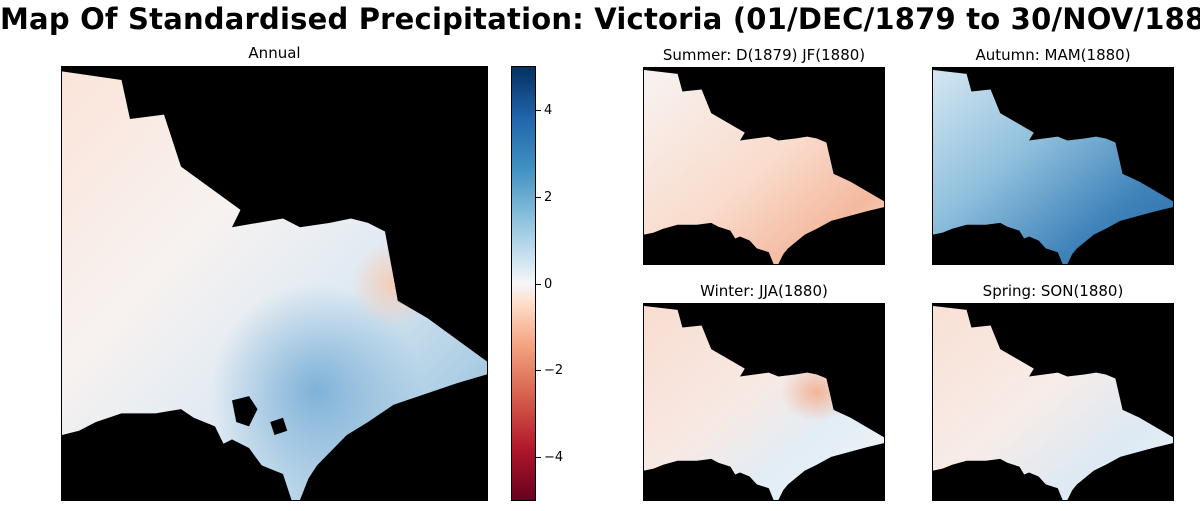 This screenshot has width=1200, height=511. What do you see at coordinates (548, 284) in the screenshot?
I see `colorbar-ticklabel-0: 0` at bounding box center [548, 284].